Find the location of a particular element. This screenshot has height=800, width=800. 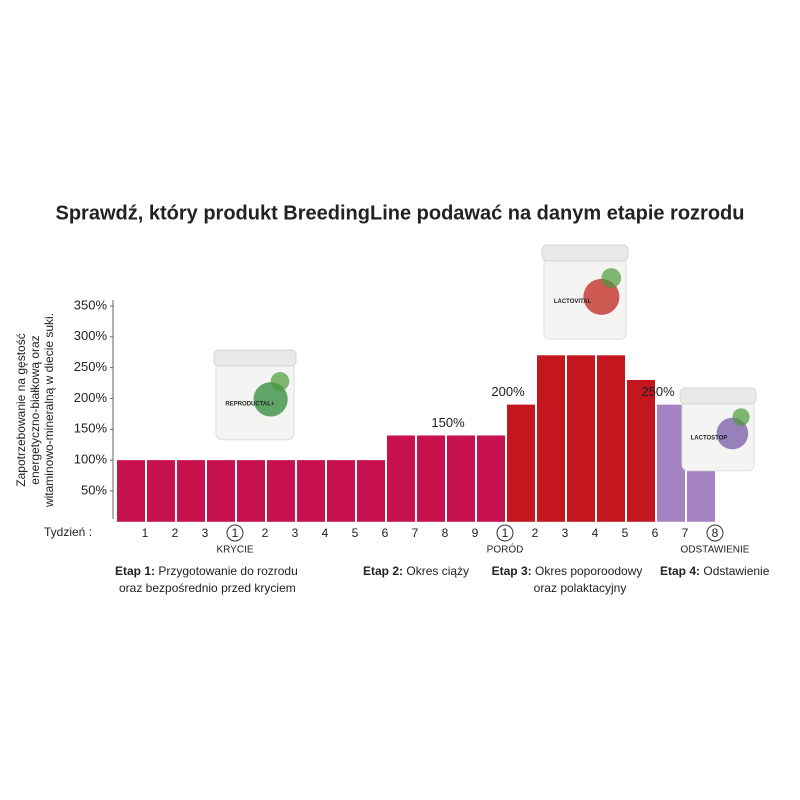

stage-bold: Etap 4: is located at coordinates (680, 571).